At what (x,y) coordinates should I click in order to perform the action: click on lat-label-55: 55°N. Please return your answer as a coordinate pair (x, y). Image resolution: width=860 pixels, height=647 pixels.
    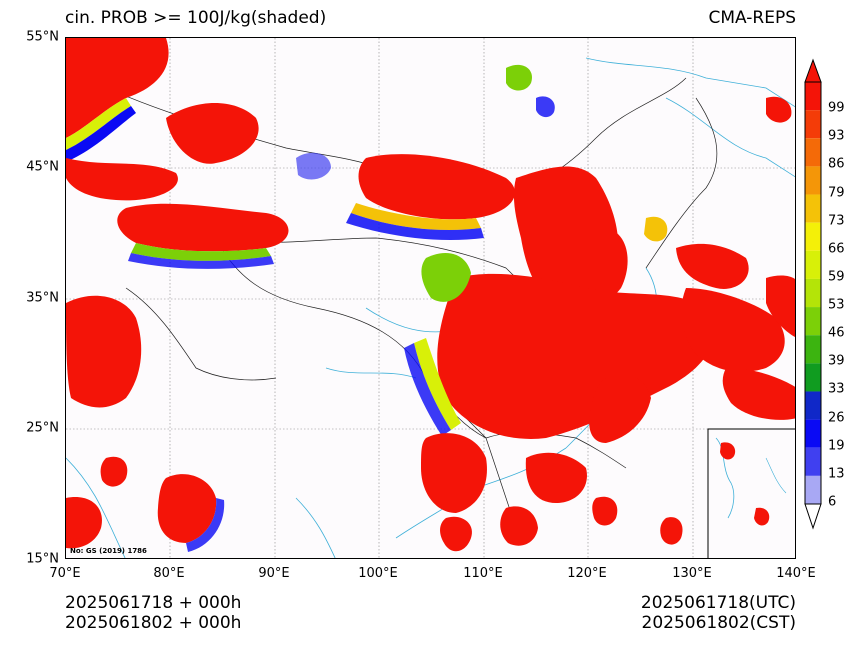
    Looking at the image, I should click on (42, 37).